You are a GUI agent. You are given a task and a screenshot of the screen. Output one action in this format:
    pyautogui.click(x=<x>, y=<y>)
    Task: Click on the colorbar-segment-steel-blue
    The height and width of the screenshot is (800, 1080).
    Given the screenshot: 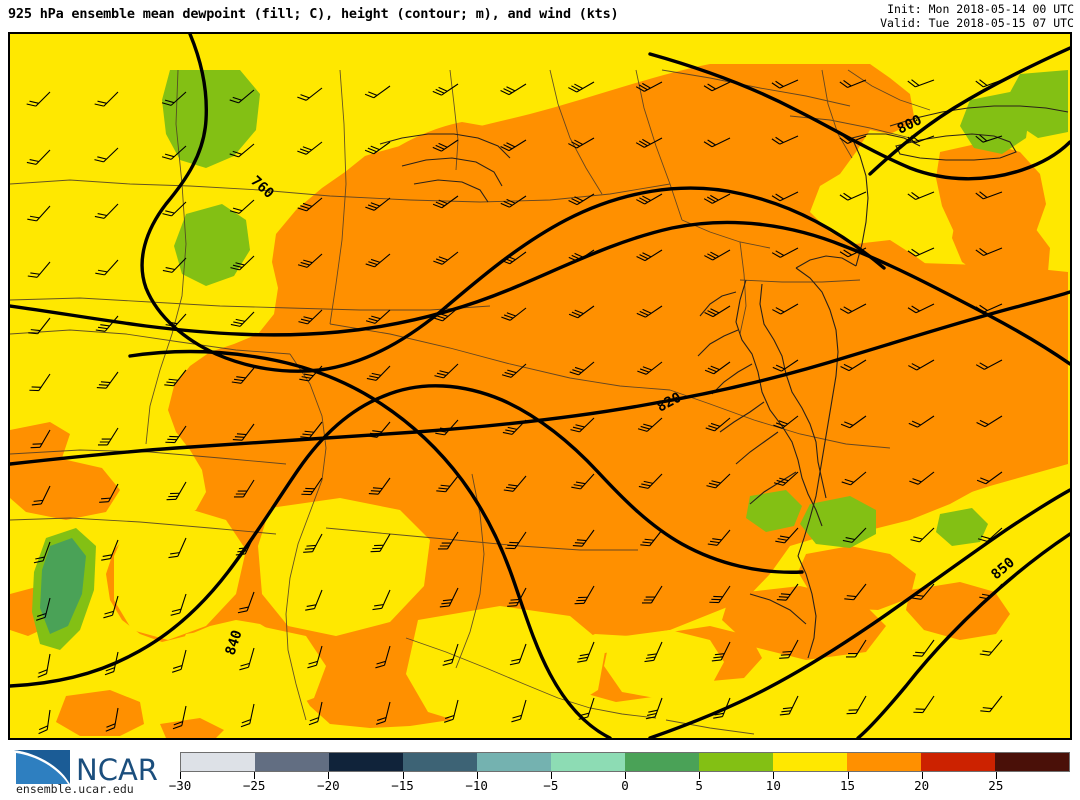 What is the action you would take?
    pyautogui.click(x=440, y=762)
    